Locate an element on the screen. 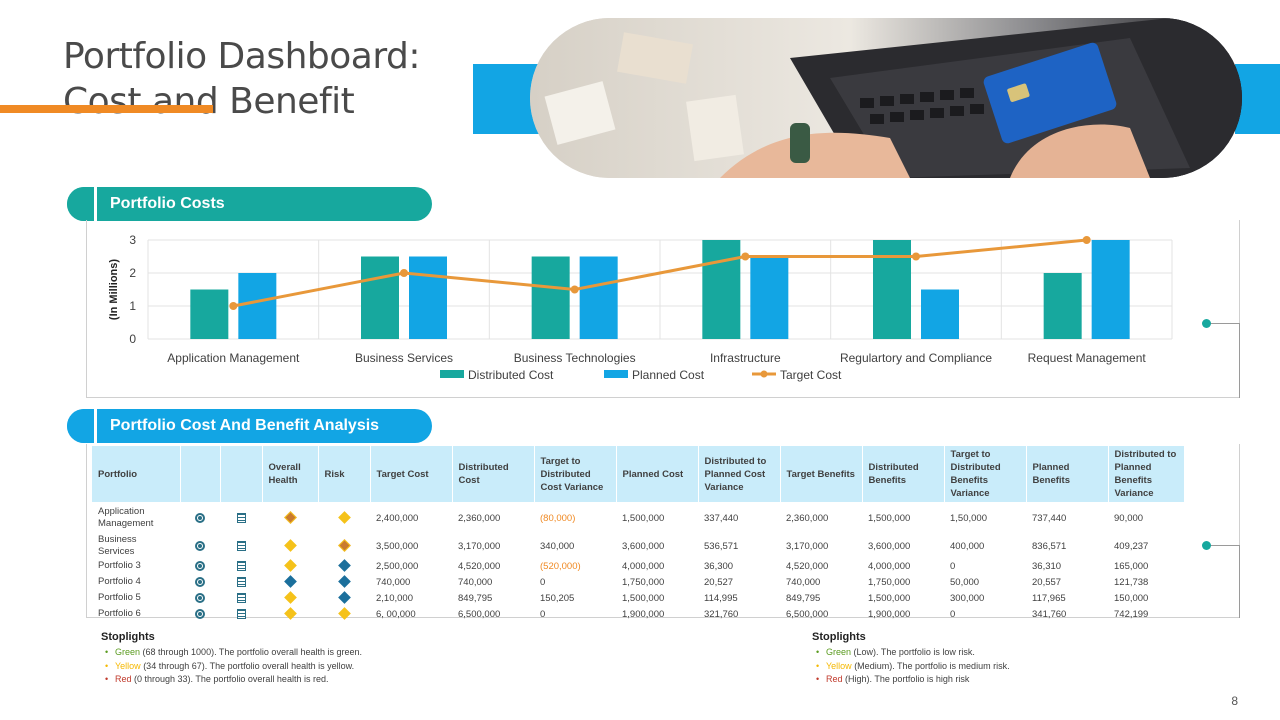  x-tick-label: Business Technologies is located at coordinates (575, 358).